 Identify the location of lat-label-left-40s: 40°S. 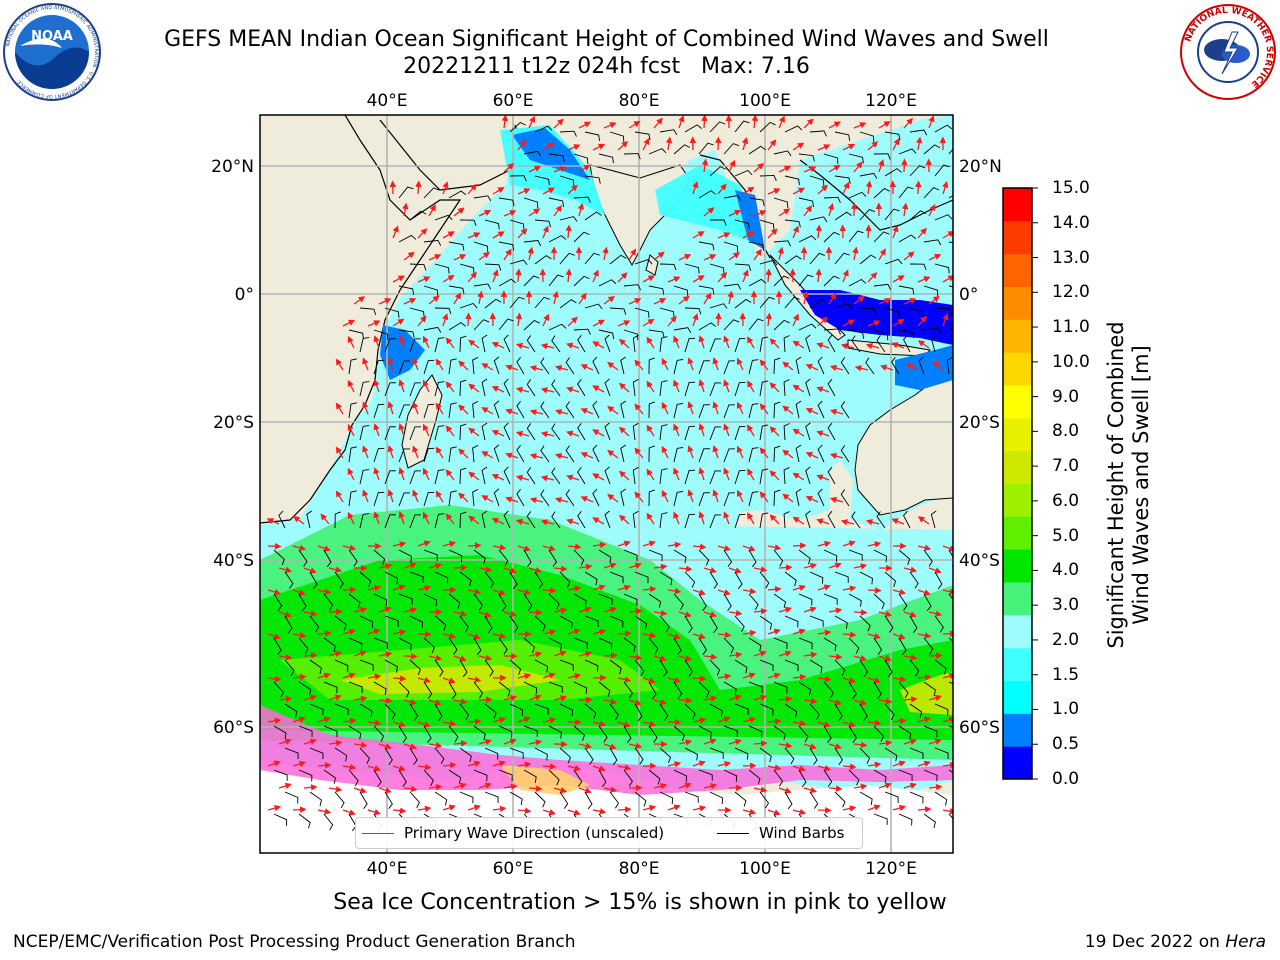
(233, 561).